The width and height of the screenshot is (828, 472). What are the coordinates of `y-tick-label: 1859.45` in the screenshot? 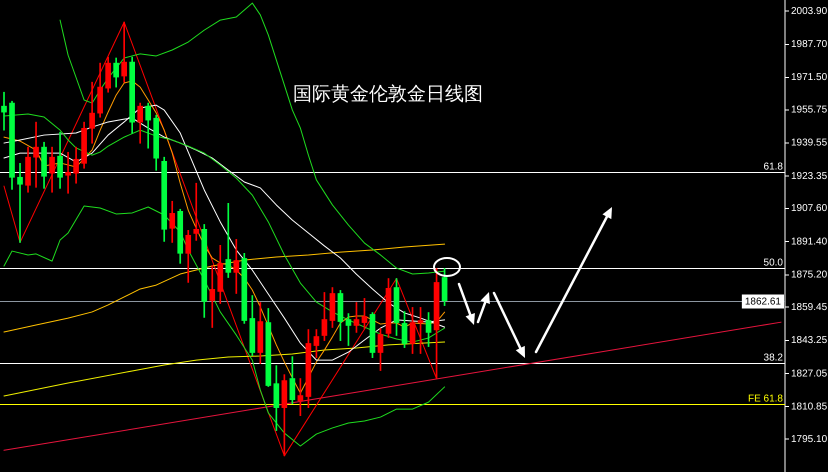 It's located at (809, 307).